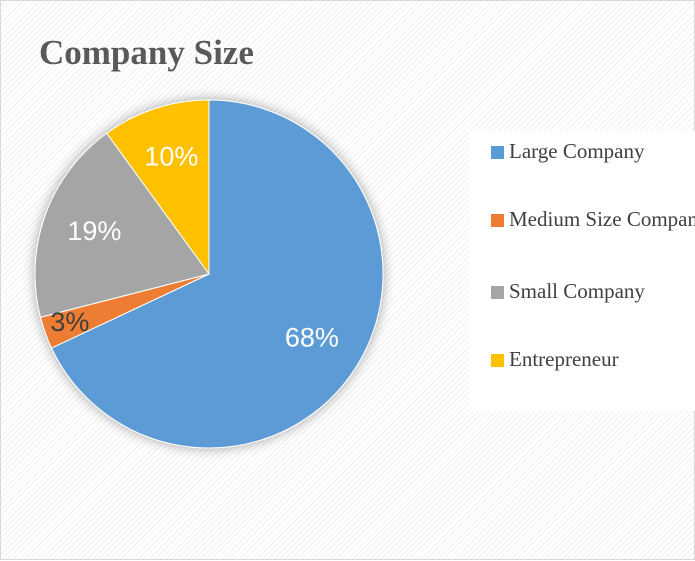 The width and height of the screenshot is (695, 561). What do you see at coordinates (171, 156) in the screenshot?
I see `value-label: 10%` at bounding box center [171, 156].